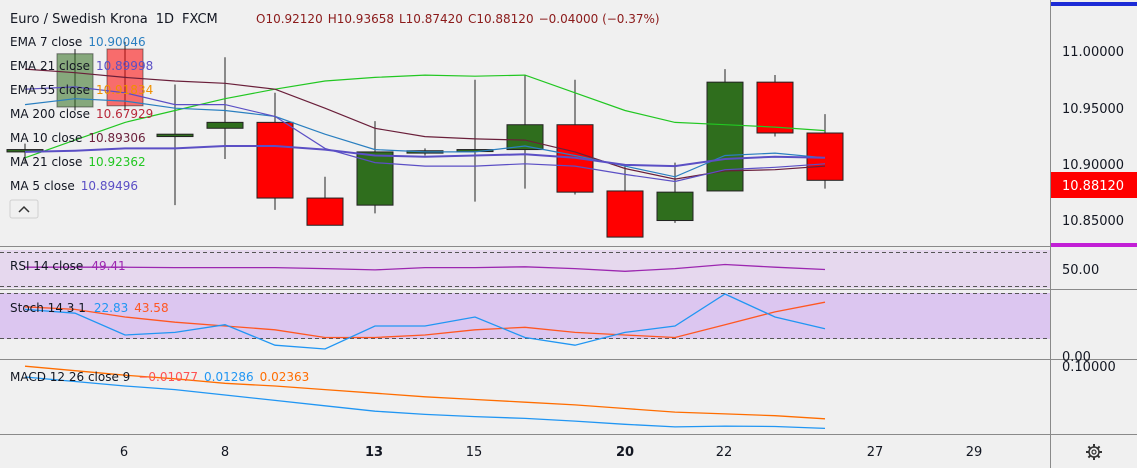  I want to click on time-tick-label: 20, so click(625, 452).